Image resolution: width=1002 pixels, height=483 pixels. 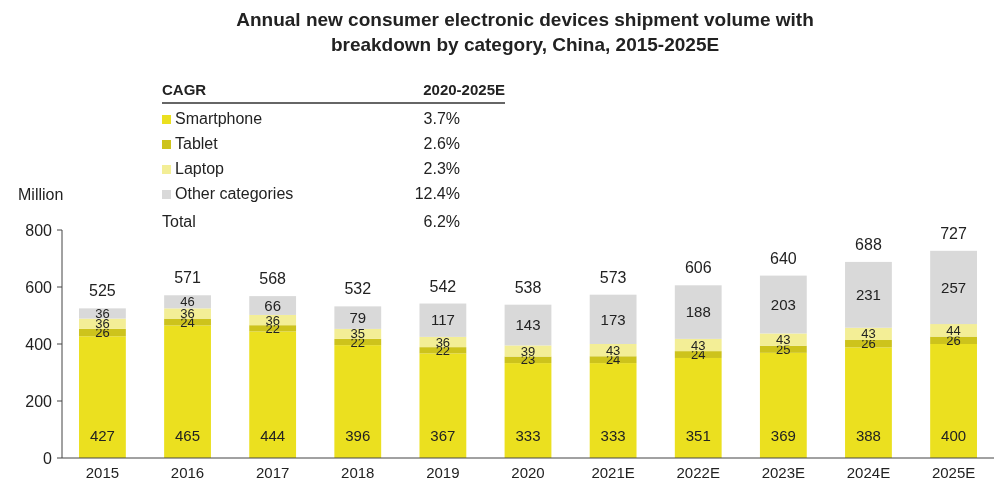 I want to click on data-label: 231, so click(x=868, y=295).